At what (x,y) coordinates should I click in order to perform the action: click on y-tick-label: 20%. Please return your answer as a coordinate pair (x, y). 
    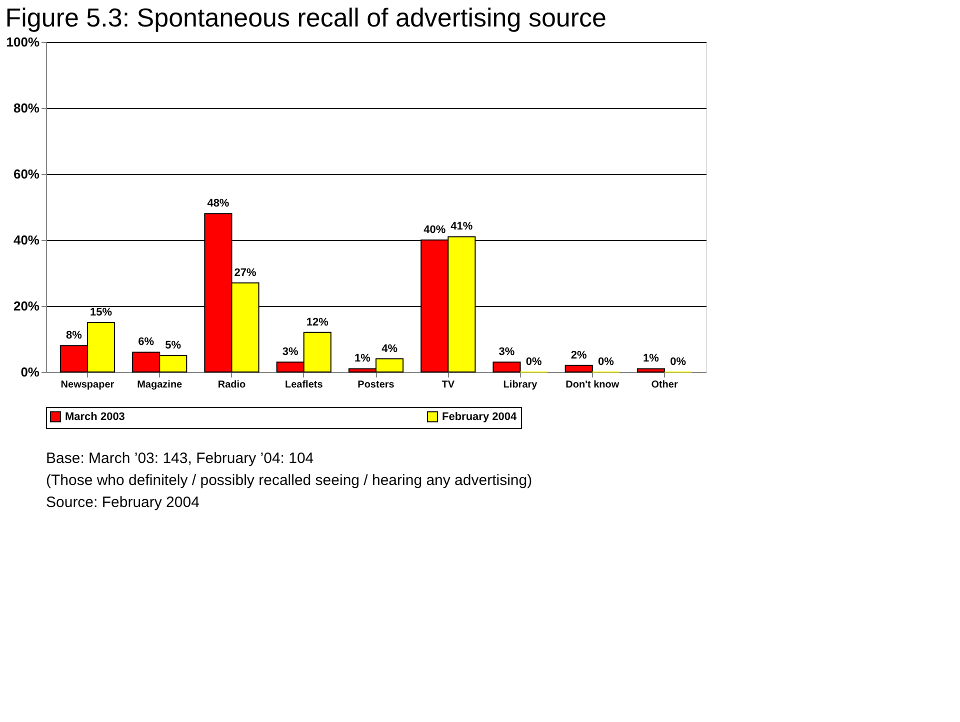
    Looking at the image, I should click on (26, 306).